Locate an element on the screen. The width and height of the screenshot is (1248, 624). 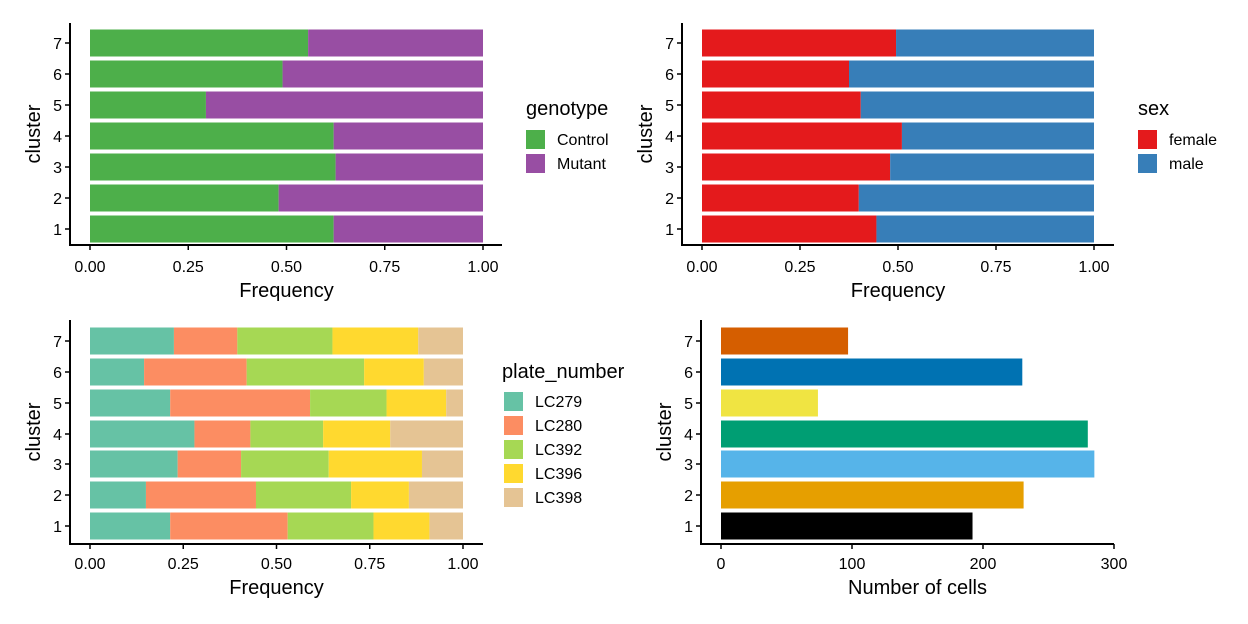
legend-plate_number: plate_number LC279 LC280 LC392 LC396 LC398 is located at coordinates (563, 434).